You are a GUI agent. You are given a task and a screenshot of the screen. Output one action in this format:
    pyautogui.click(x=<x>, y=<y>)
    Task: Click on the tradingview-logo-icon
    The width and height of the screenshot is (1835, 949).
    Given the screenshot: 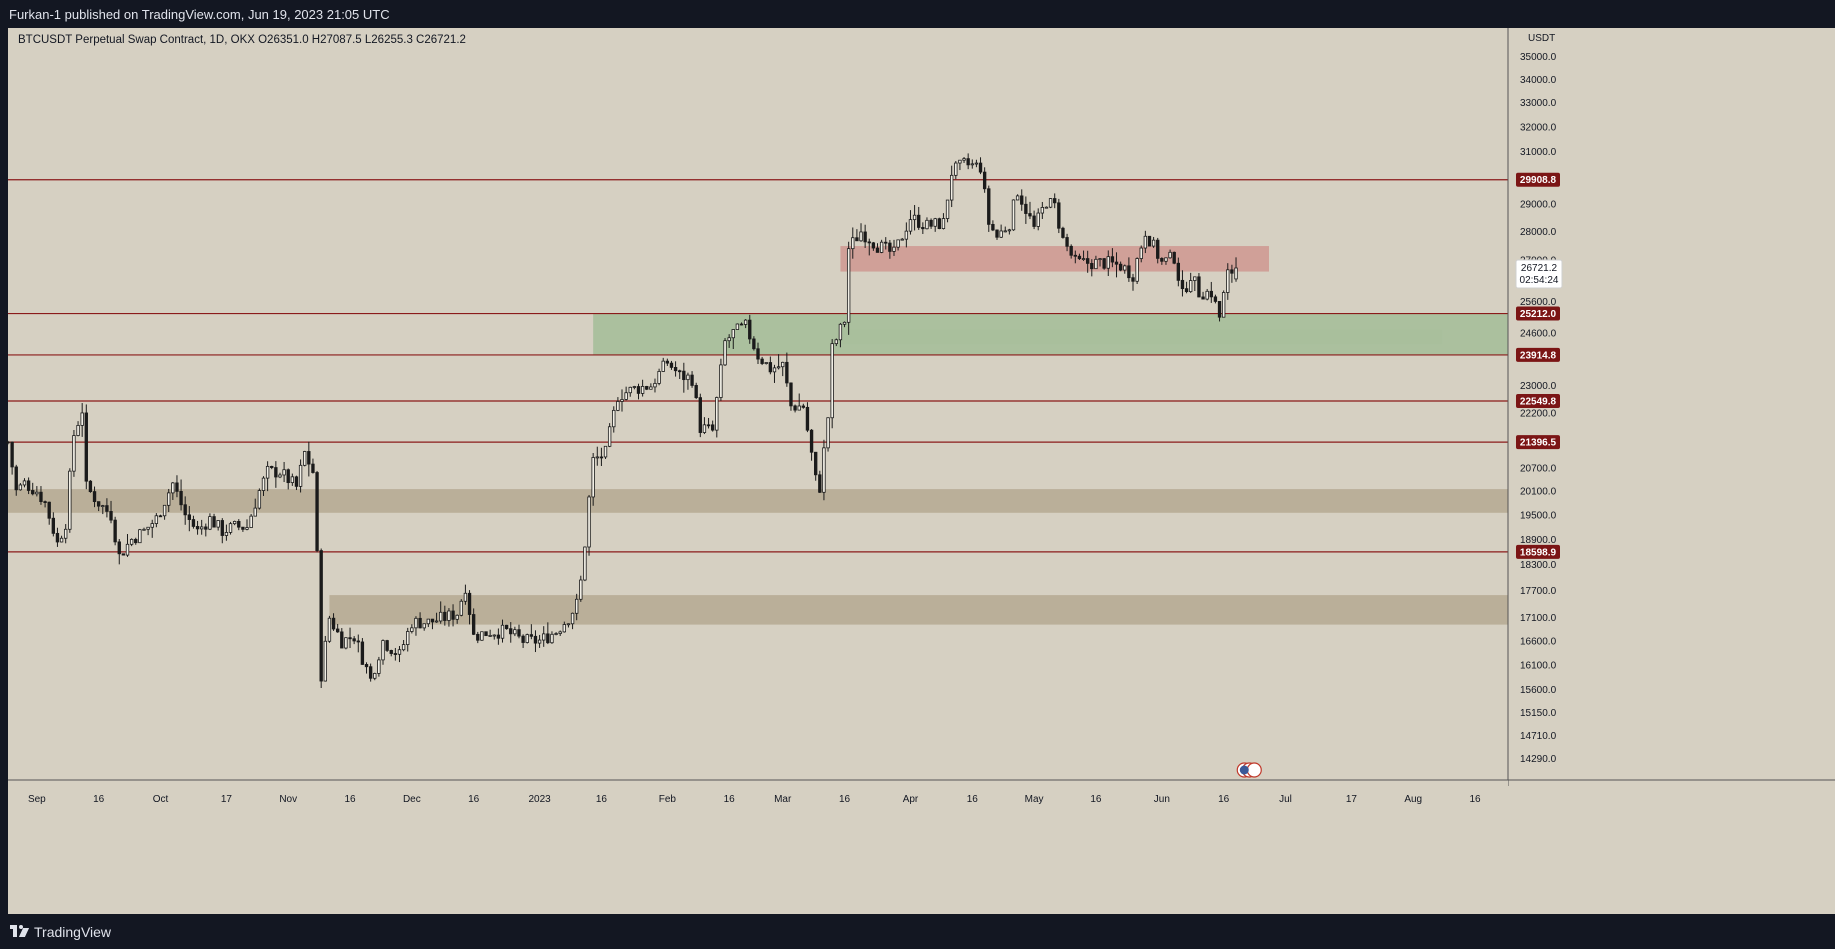 What is the action you would take?
    pyautogui.click(x=20, y=931)
    